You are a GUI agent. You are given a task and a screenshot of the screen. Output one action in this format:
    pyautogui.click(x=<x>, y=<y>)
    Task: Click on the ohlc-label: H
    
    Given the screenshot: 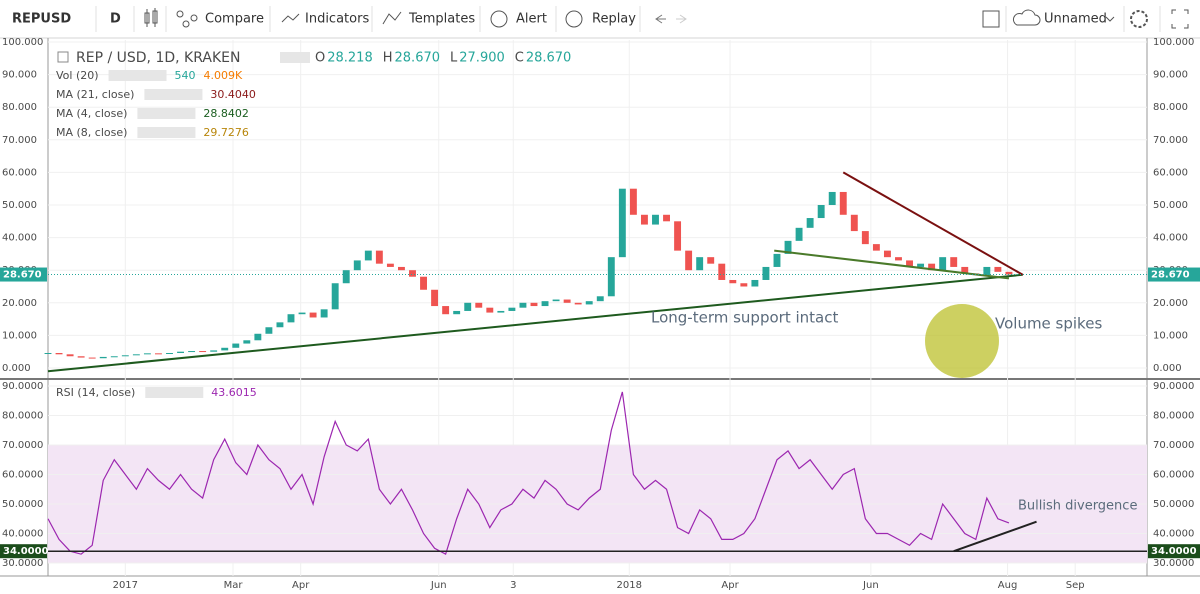 What is the action you would take?
    pyautogui.click(x=388, y=58)
    